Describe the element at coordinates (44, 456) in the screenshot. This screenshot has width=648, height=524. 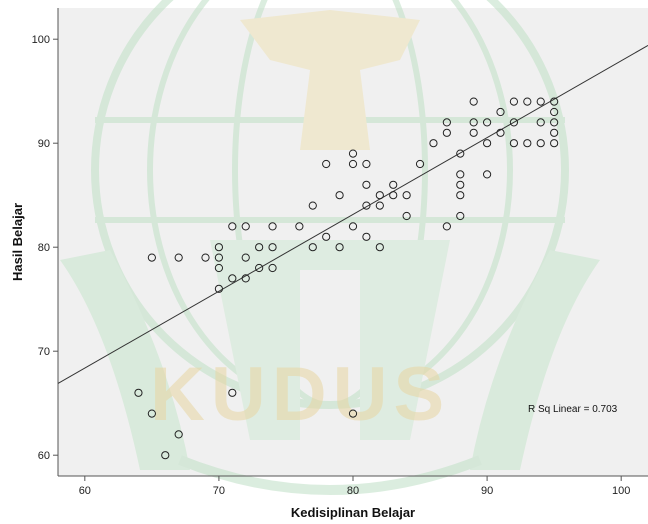
I see `y-tick-label: 60` at that location.